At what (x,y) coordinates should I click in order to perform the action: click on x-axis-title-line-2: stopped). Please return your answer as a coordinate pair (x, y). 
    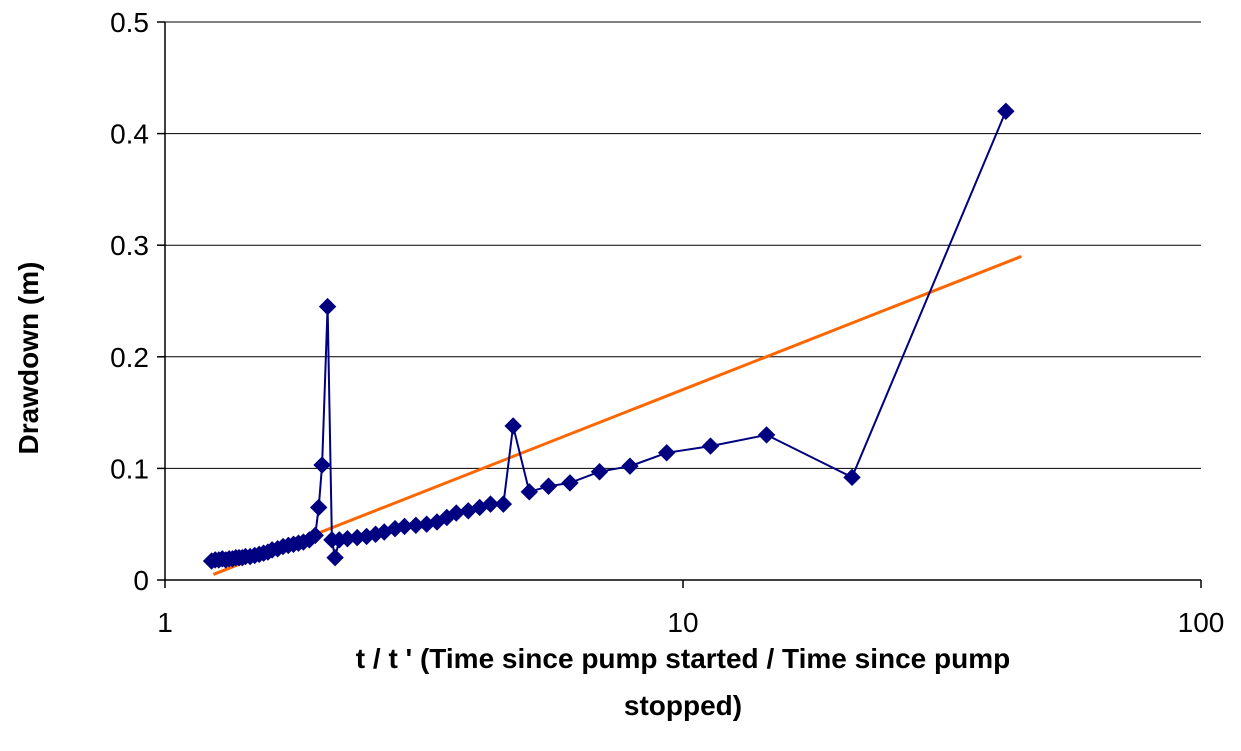
    Looking at the image, I should click on (683, 705).